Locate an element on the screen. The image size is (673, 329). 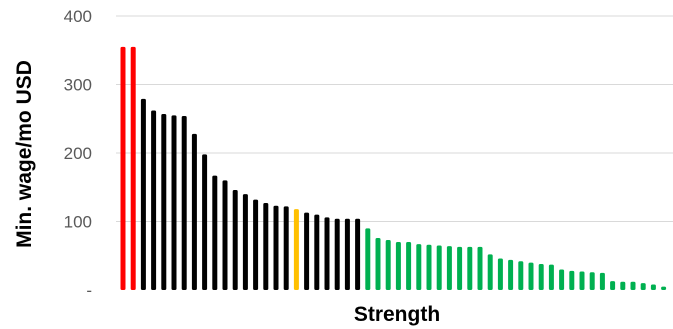
y-tick-label: 400 is located at coordinates (78, 16).